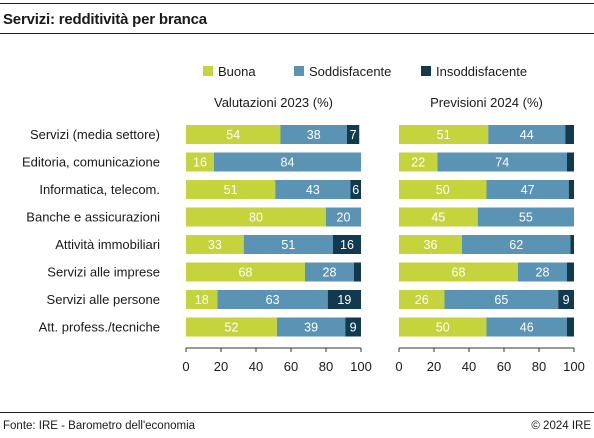 This screenshot has height=438, width=594. What do you see at coordinates (215, 245) in the screenshot?
I see `data-label: 33` at bounding box center [215, 245].